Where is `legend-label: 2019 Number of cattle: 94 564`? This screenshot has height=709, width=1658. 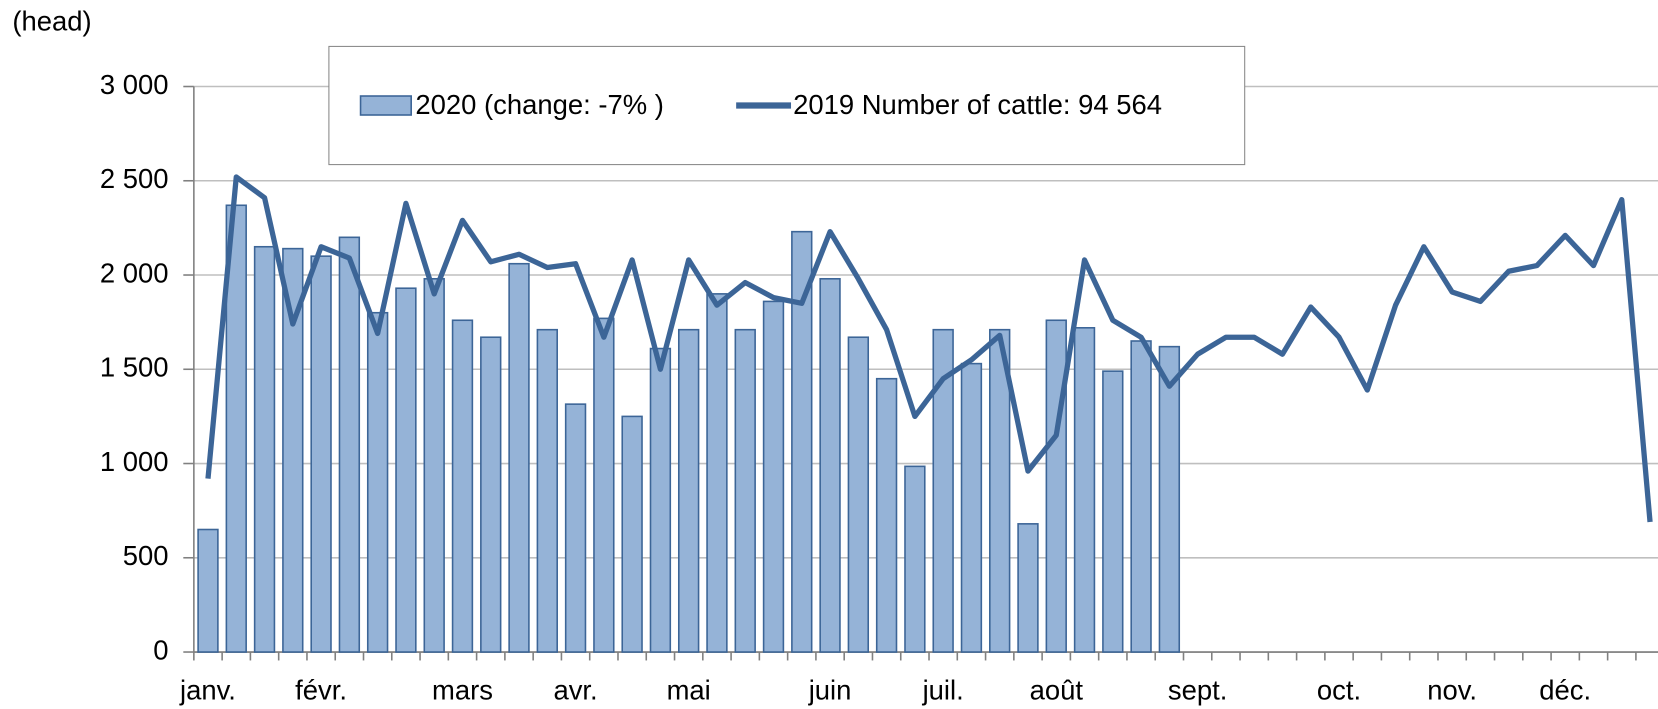 legend-label: 2019 Number of cattle: 94 564 is located at coordinates (977, 104).